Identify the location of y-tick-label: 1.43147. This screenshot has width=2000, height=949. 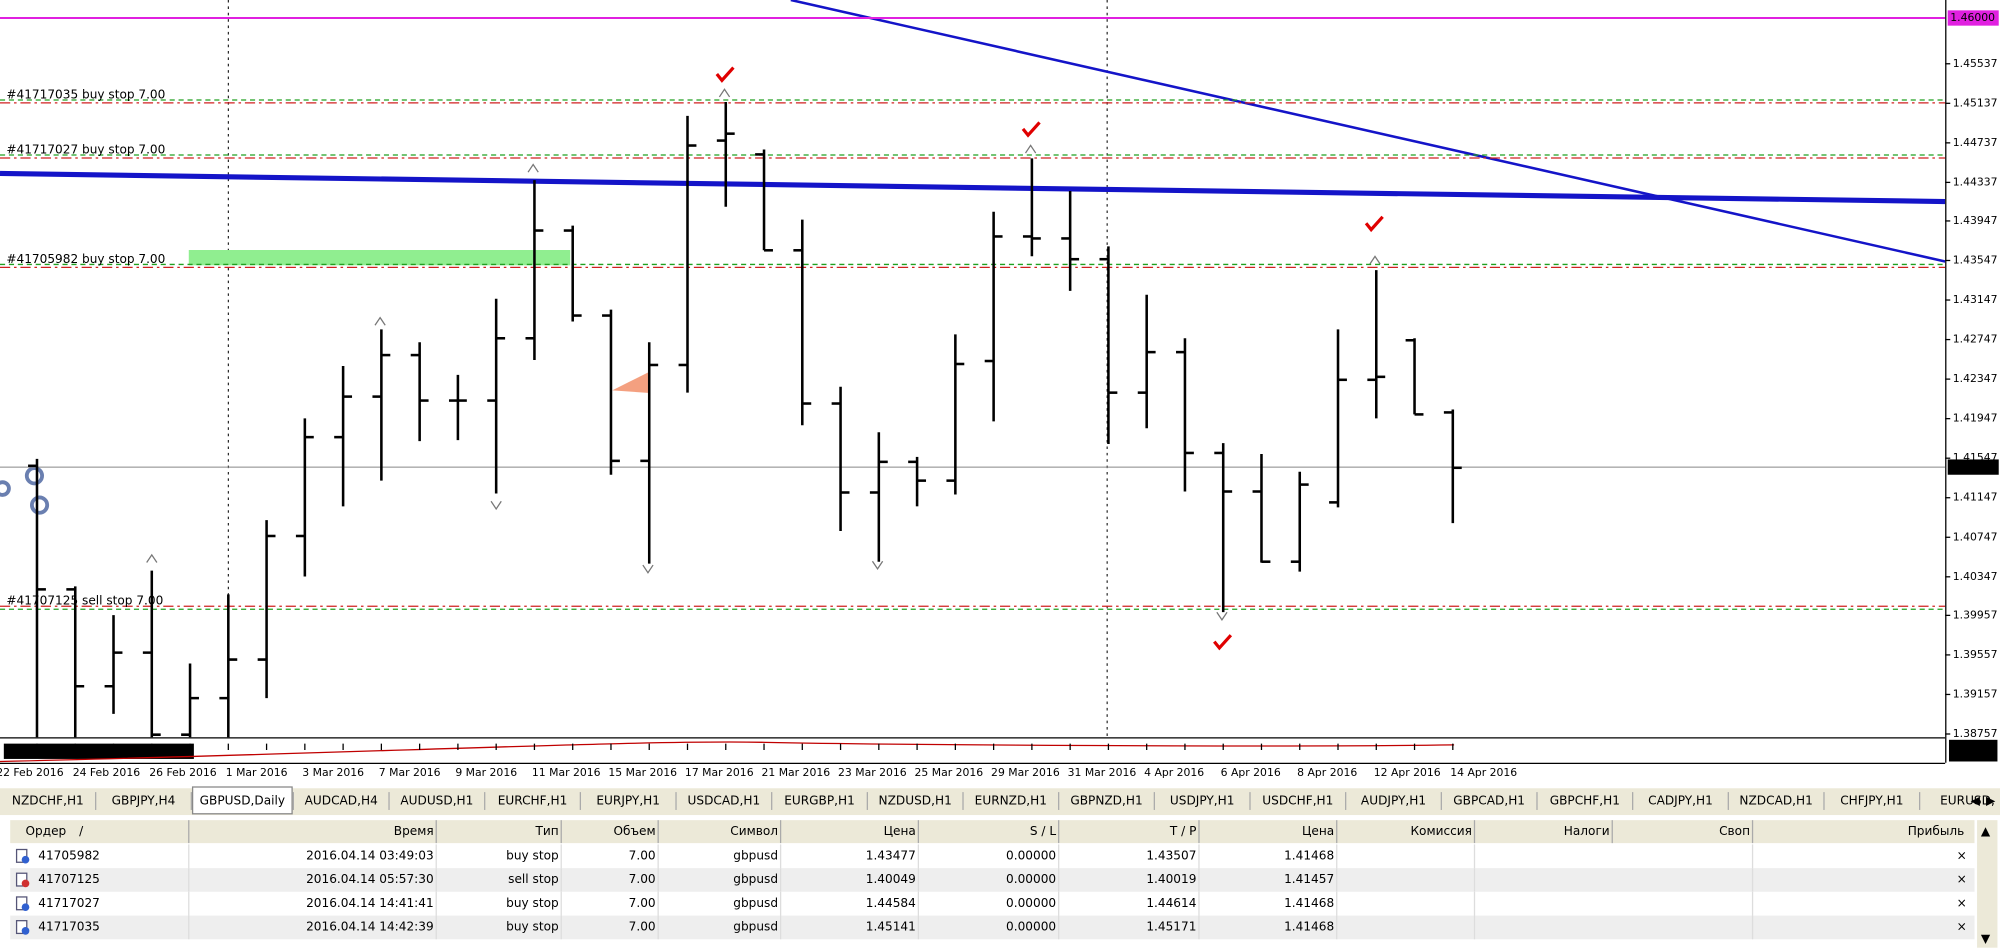
(1975, 299).